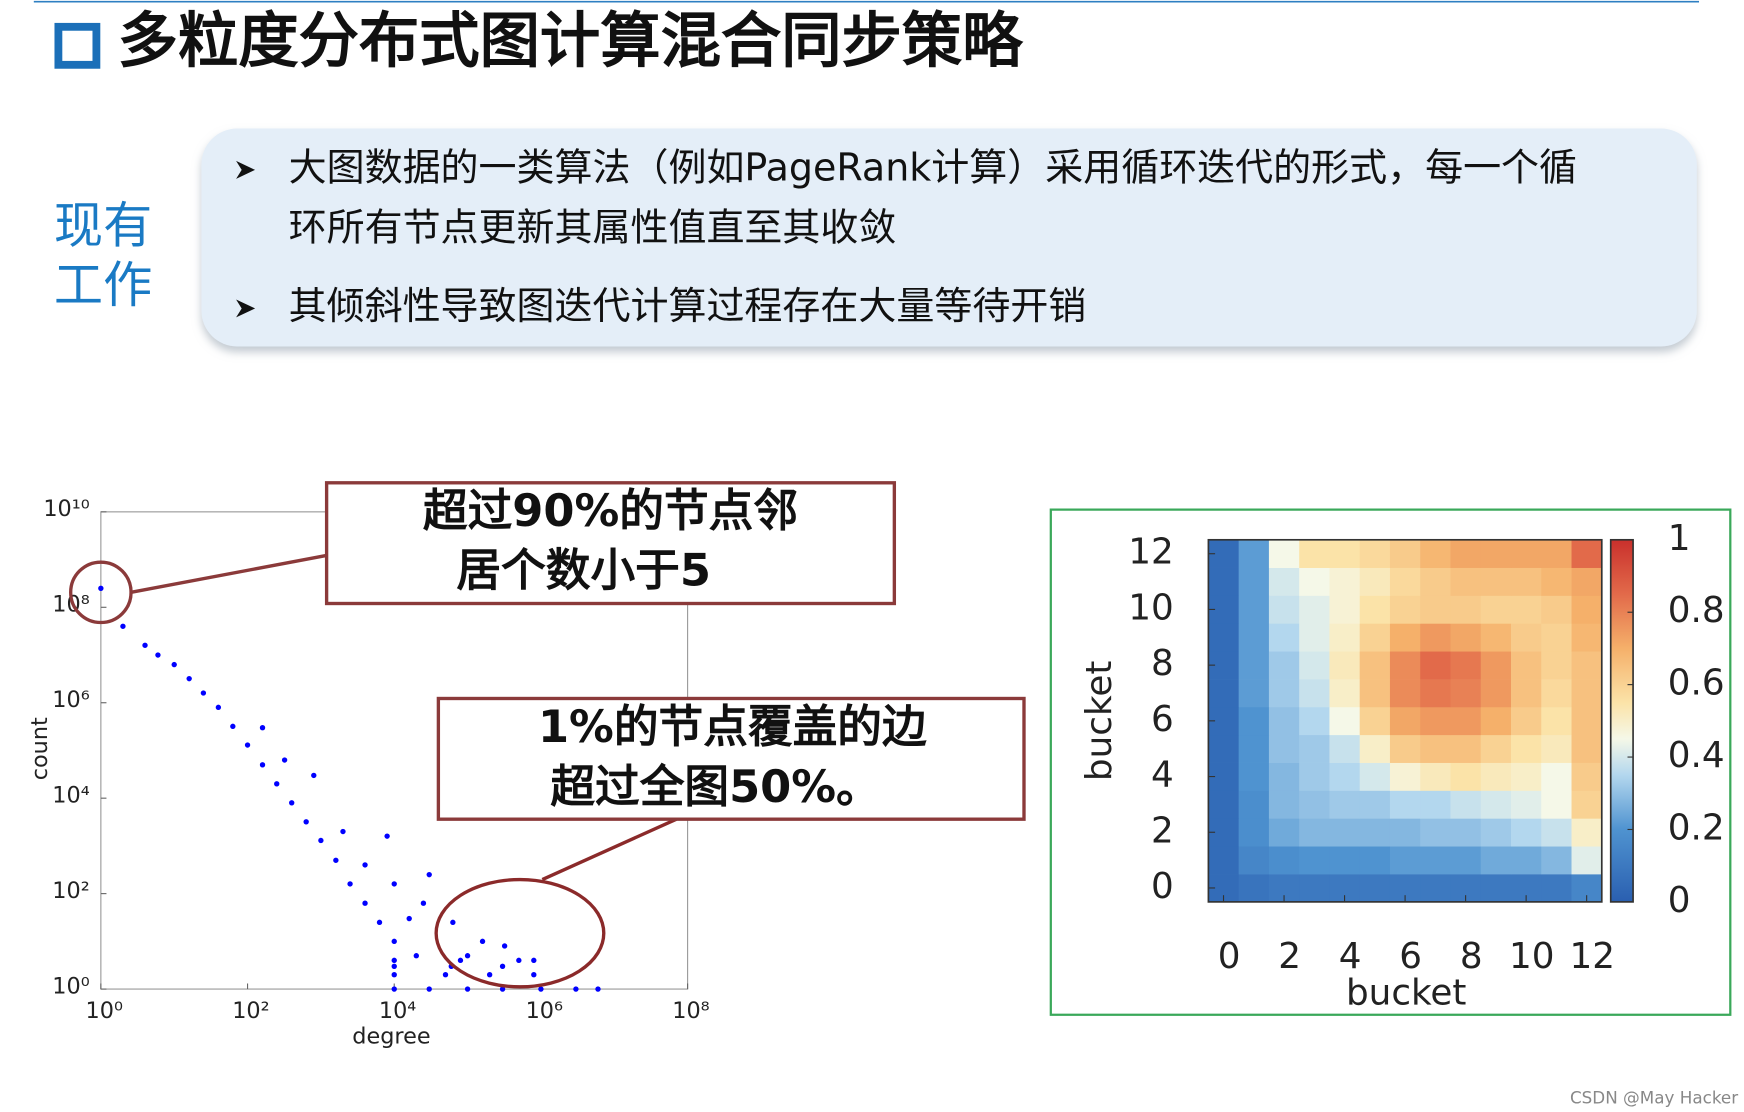 This screenshot has width=1744, height=1112. Describe the element at coordinates (610, 511) in the screenshot. I see `callout-text: 超过90%的节点邻` at that location.